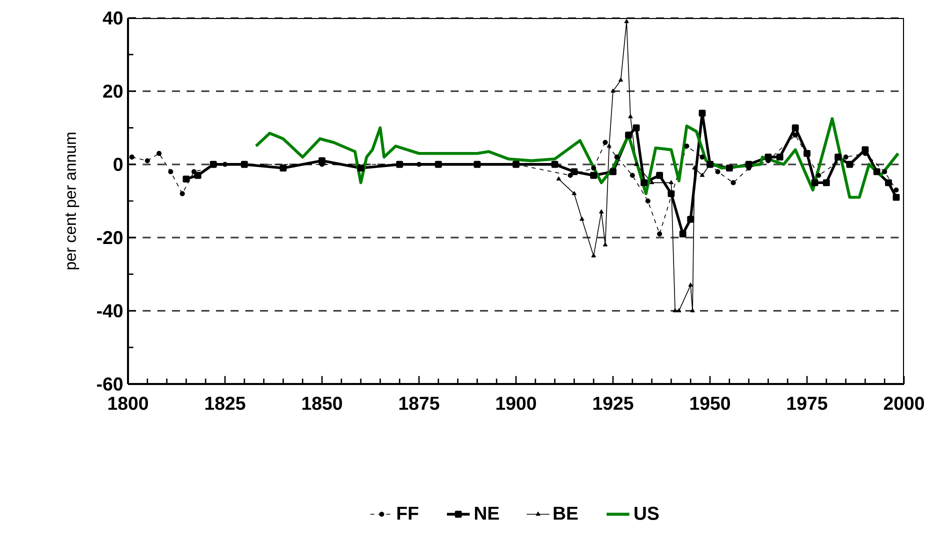 This screenshot has height=533, width=939. I want to click on x-tick-label: 1825, so click(225, 403).